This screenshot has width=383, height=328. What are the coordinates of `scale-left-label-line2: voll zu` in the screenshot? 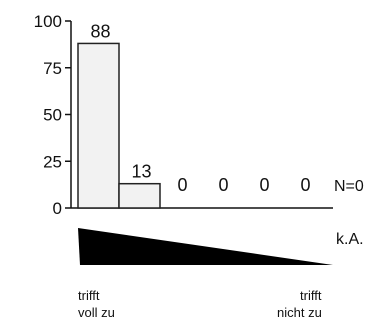 It's located at (96, 312).